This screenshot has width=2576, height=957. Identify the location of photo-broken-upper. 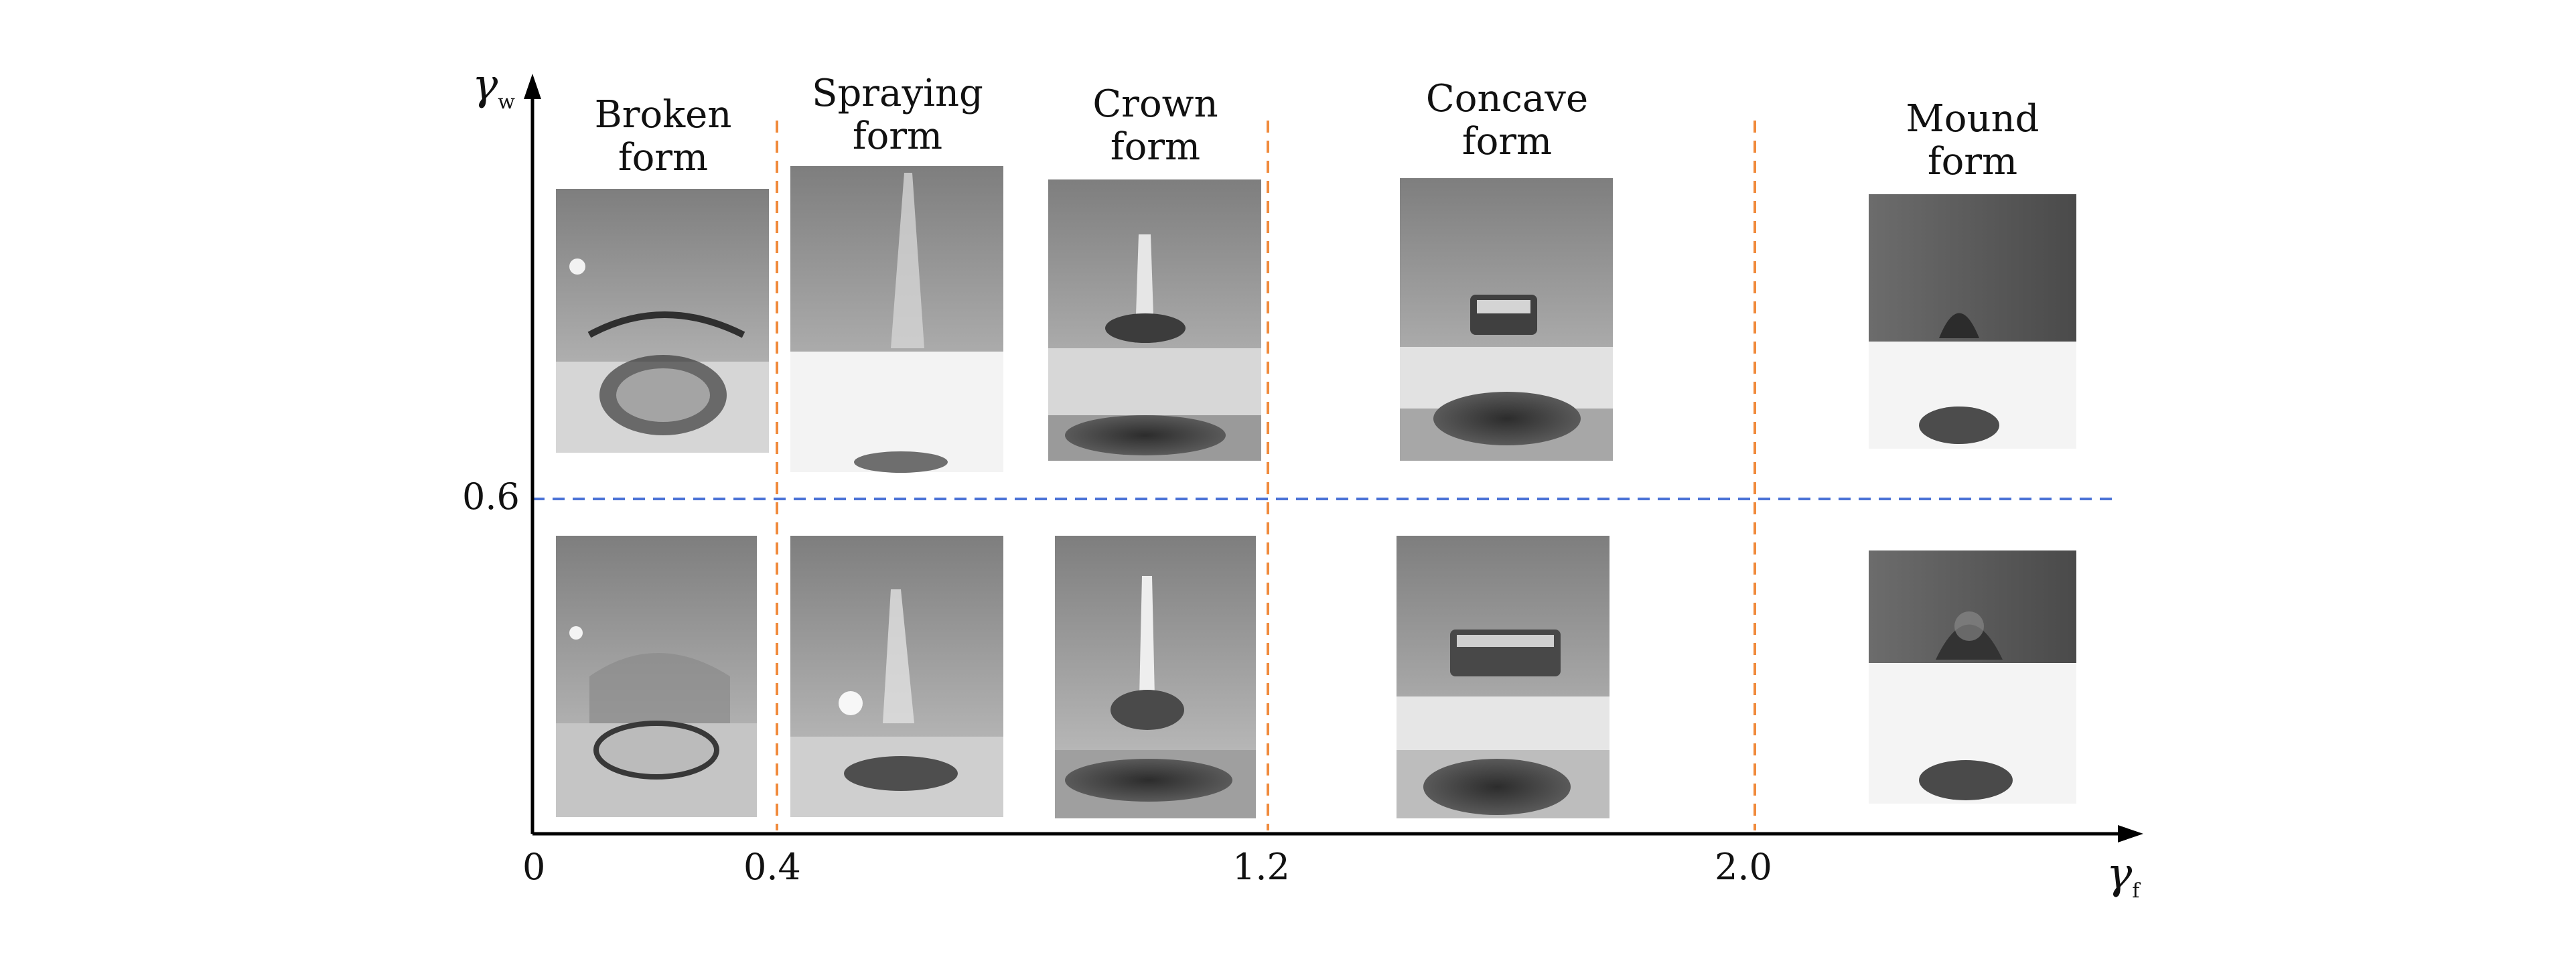
(662, 321).